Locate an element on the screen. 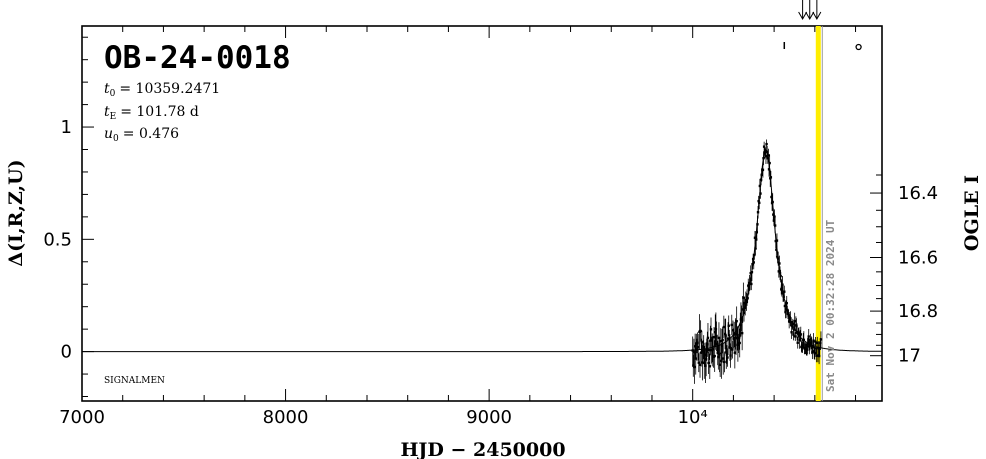 This screenshot has width=986, height=459. y-tick-label-right: 16.4 is located at coordinates (918, 193).